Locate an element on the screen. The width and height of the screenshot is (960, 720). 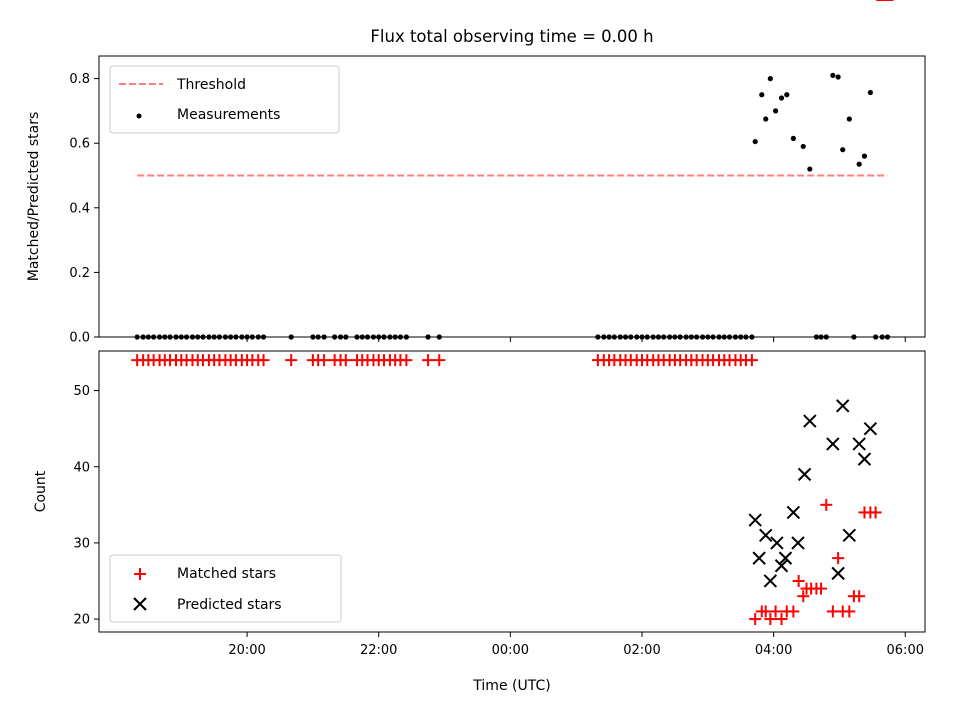
x-tick-label: 02:00 is located at coordinates (641, 650).